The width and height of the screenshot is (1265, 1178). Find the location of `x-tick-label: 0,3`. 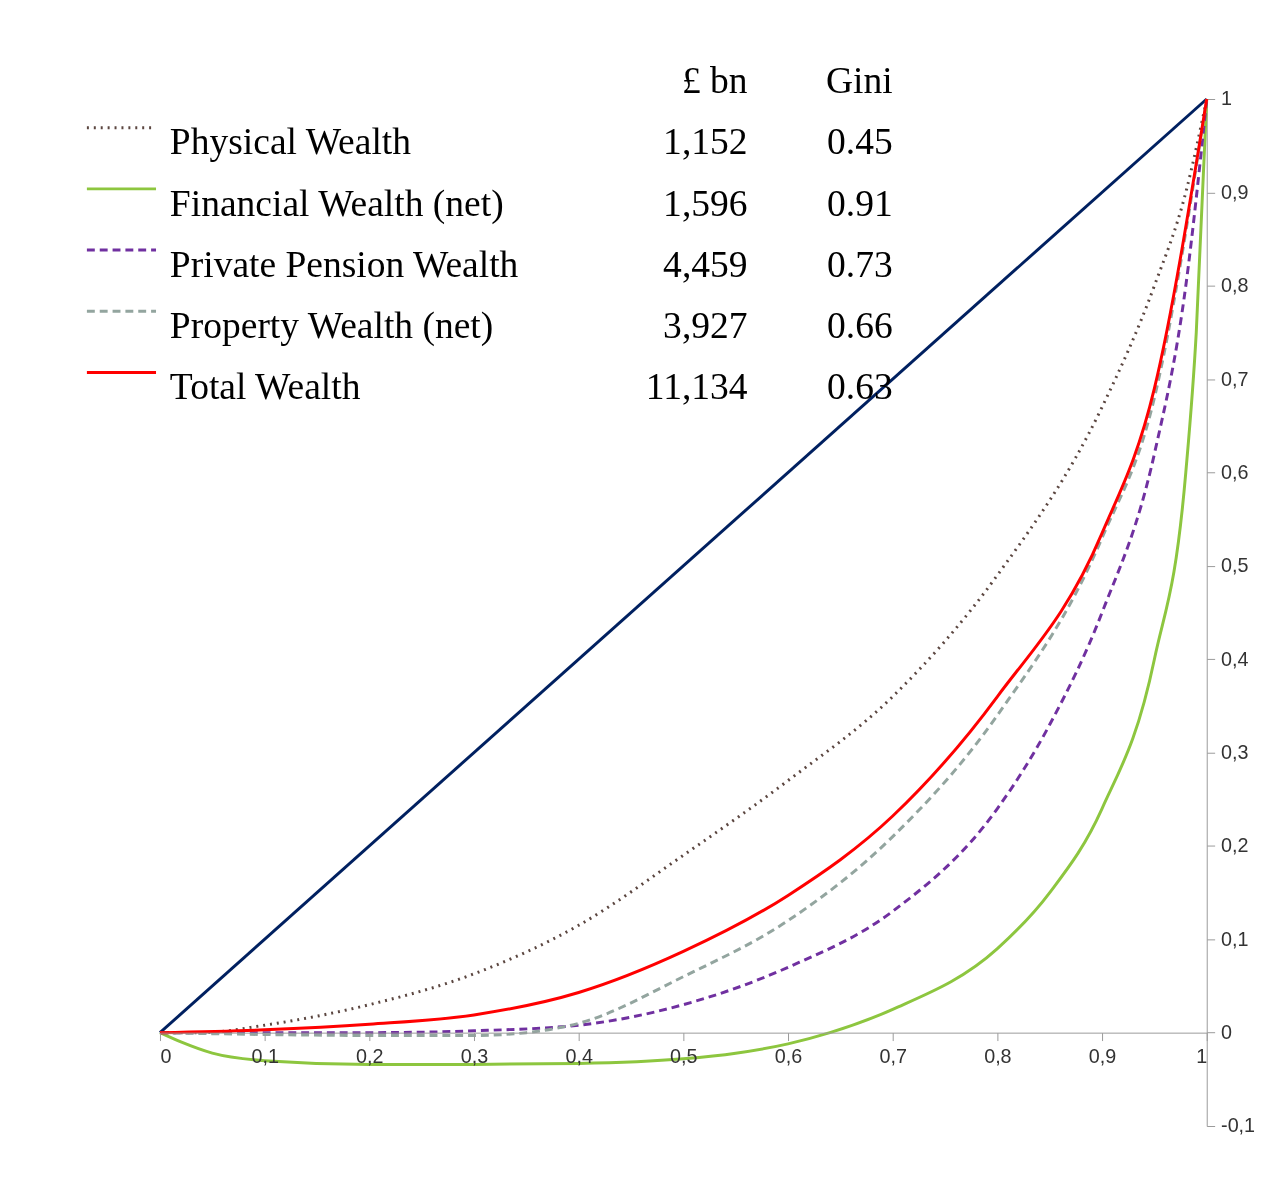

x-tick-label: 0,3 is located at coordinates (474, 1055).